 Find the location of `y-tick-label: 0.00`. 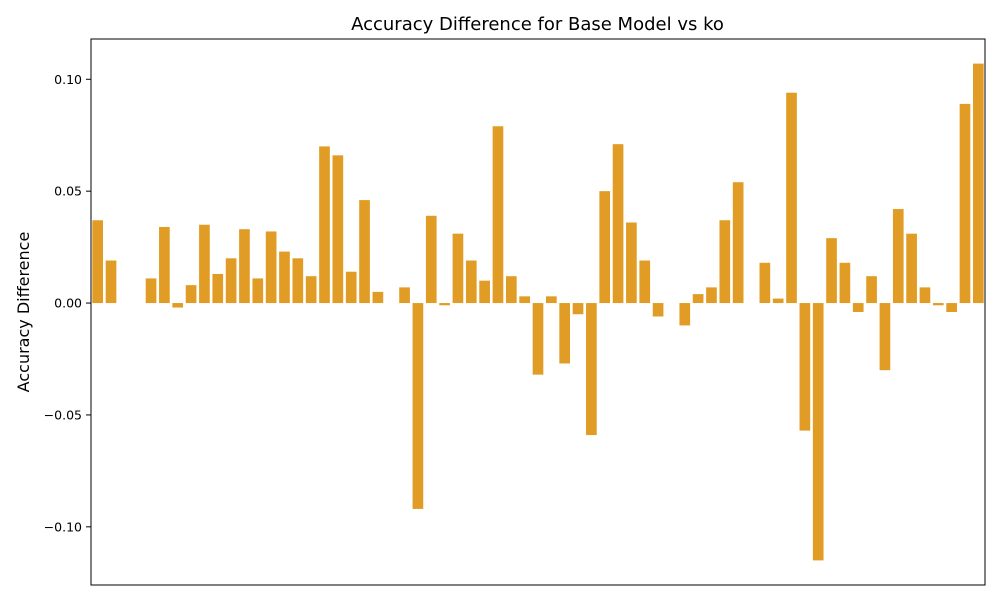

y-tick-label: 0.00 is located at coordinates (68, 303).